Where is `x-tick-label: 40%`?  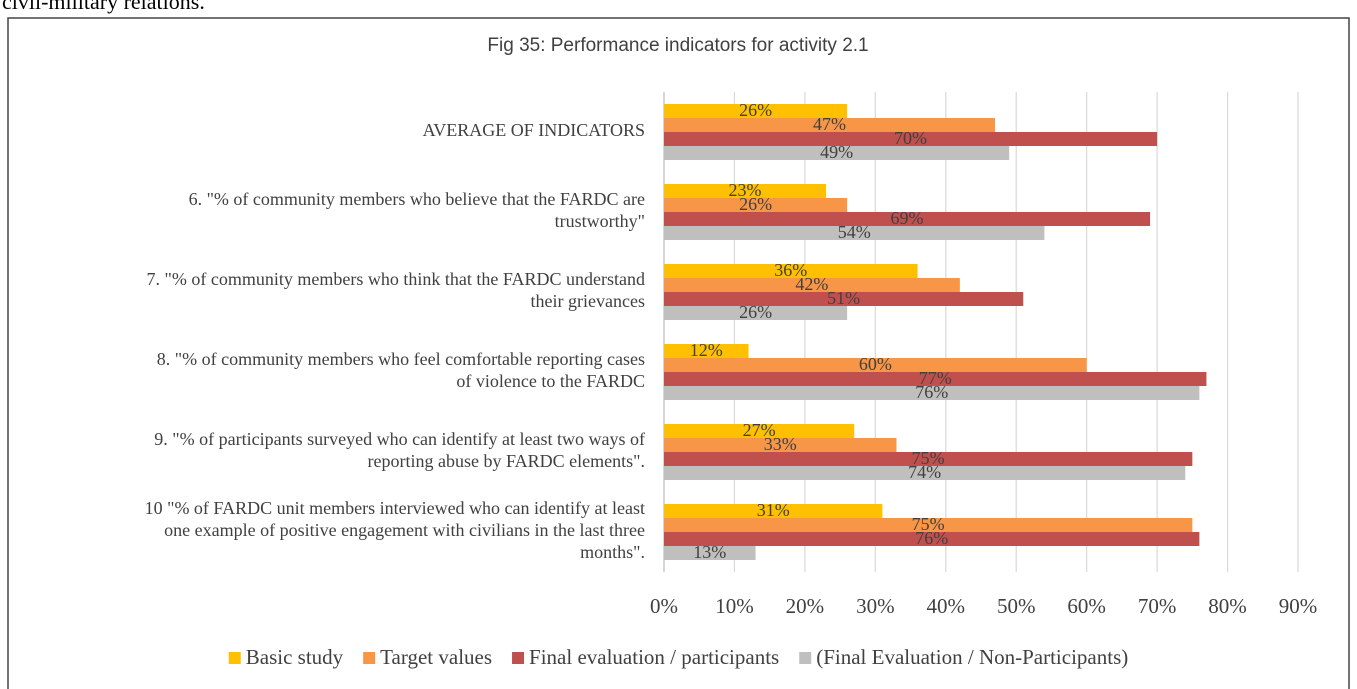 x-tick-label: 40% is located at coordinates (946, 606).